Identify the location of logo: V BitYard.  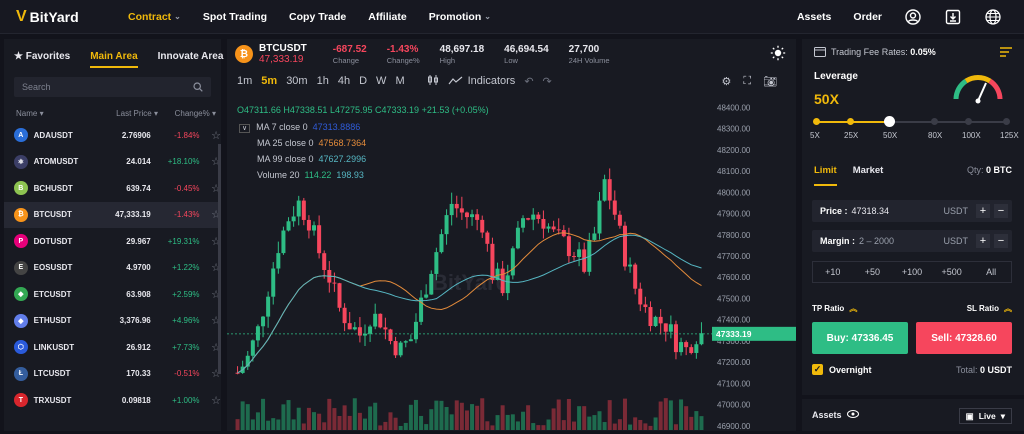
(56, 17).